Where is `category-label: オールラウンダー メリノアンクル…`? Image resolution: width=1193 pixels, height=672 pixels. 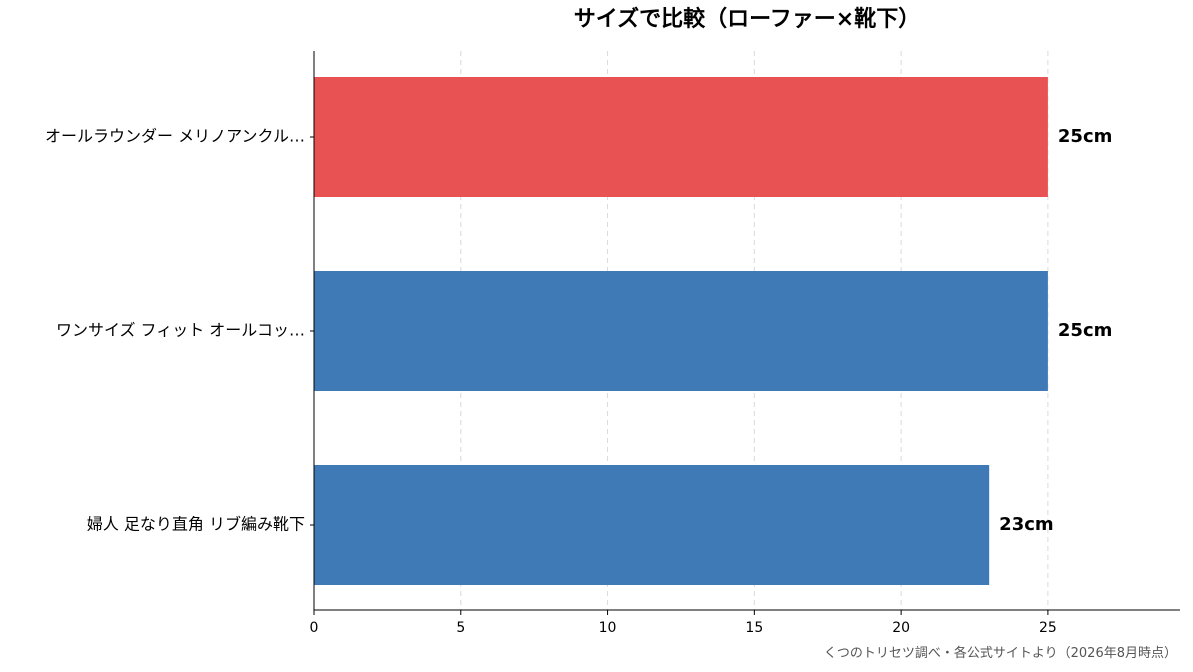 category-label: オールラウンダー メリノアンクル… is located at coordinates (175, 136).